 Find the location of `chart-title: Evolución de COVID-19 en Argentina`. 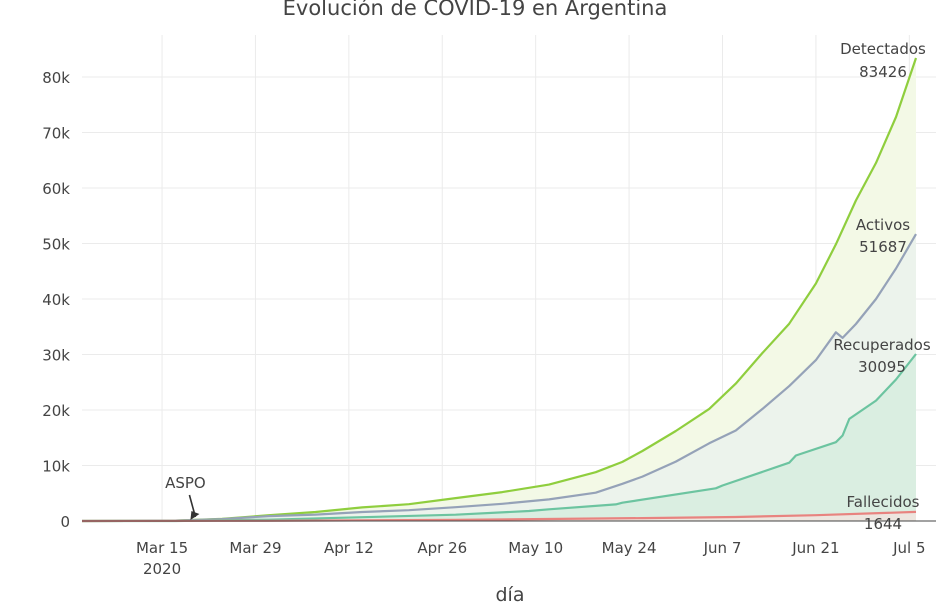

chart-title: Evolución de COVID-19 en Argentina is located at coordinates (475, 10).